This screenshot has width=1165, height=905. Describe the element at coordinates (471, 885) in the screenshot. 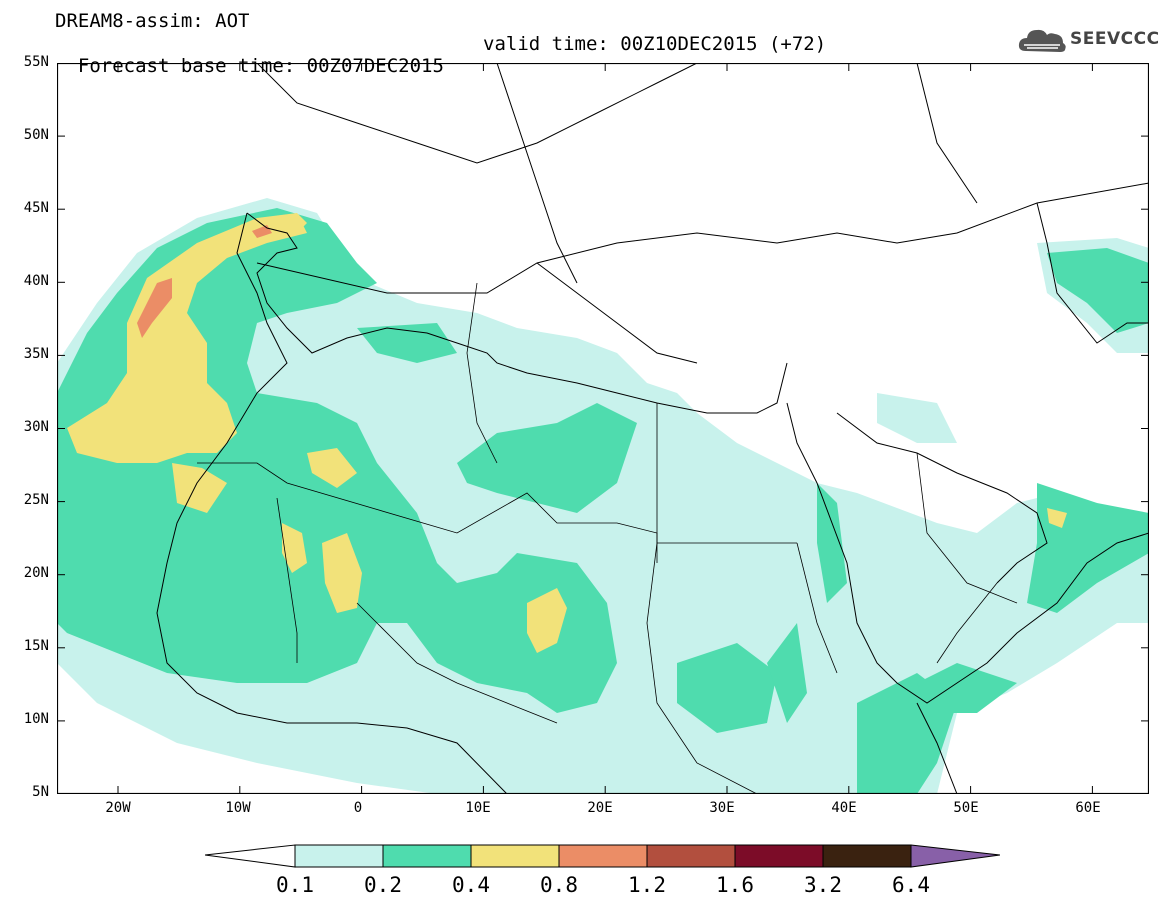

I see `colorbar-label: 0.4` at that location.